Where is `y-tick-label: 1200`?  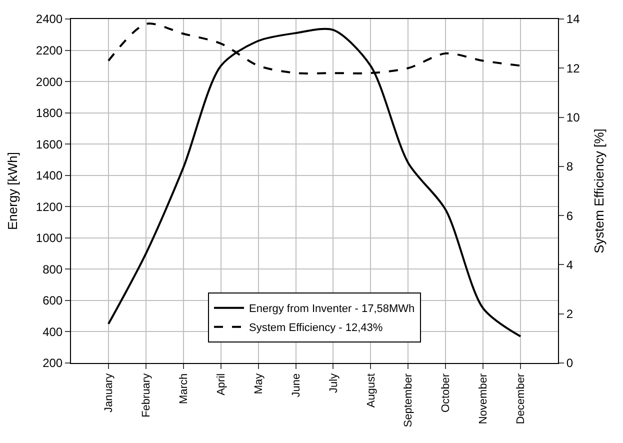 y-tick-label: 1200 is located at coordinates (49, 207).